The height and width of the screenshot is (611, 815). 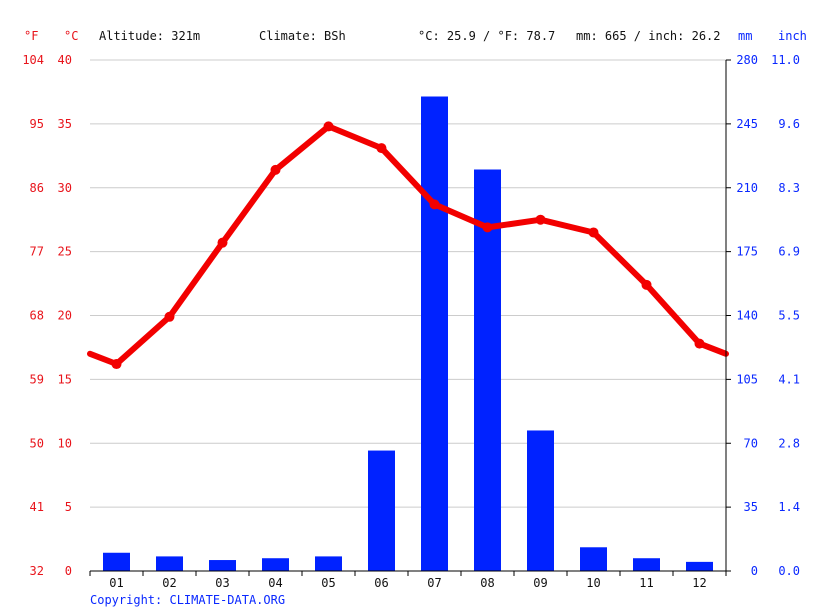 I want to click on tick-label-fahrenheit: 77, so click(x=37, y=252).